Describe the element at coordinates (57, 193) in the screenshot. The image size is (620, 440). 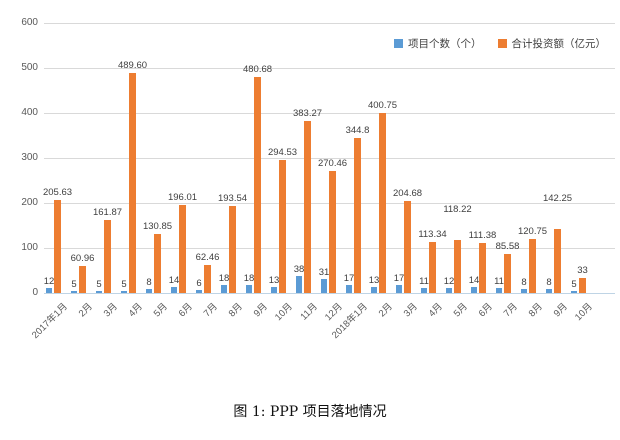
I see `data-label-investment: 205.63` at that location.